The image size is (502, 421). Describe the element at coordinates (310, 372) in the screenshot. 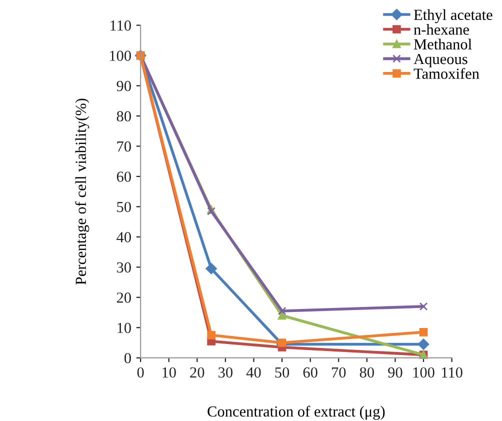

I see `x-tick-label: 60` at that location.